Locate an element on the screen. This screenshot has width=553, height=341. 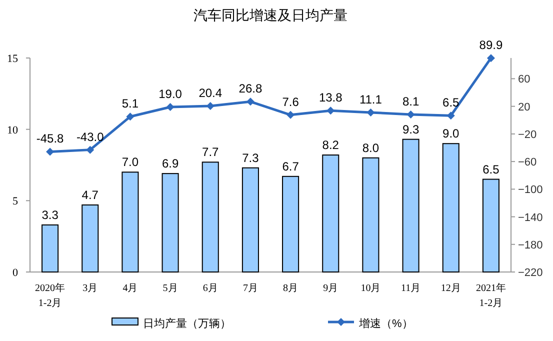
data-label: -45.8 is located at coordinates (50, 139).